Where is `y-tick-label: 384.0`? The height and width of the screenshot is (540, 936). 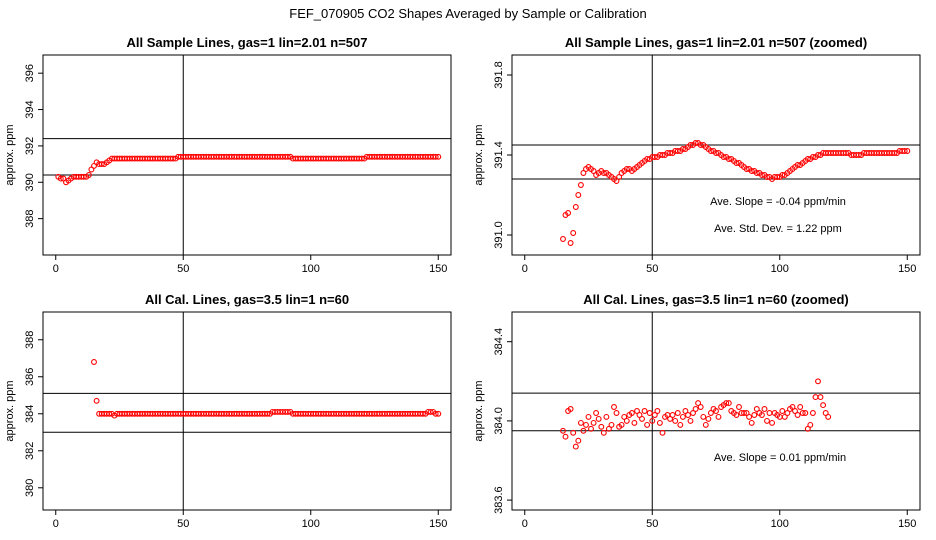 y-tick-label: 384.0 is located at coordinates (499, 421).